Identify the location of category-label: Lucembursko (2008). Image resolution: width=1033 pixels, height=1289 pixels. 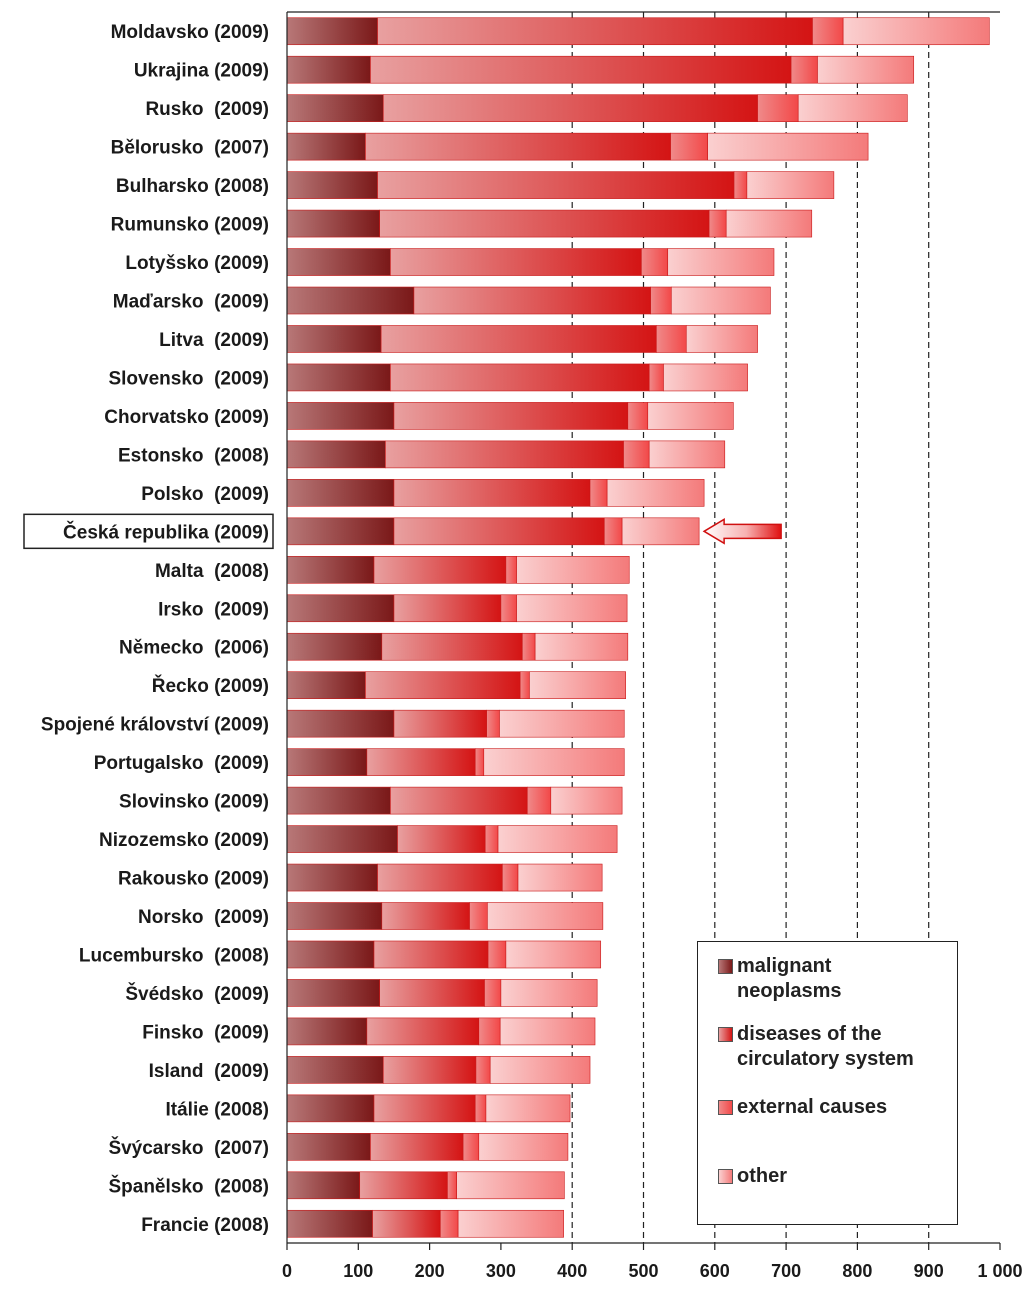
(174, 955).